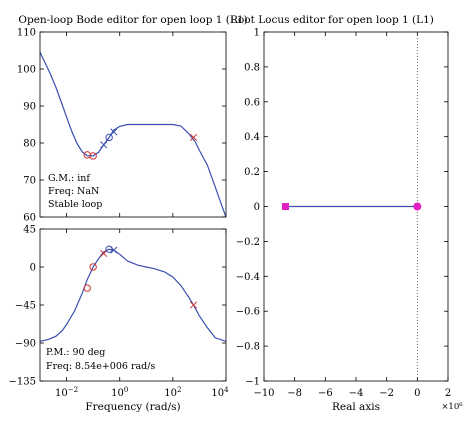  I want to click on phase-y-tick-labels: −135 −90 −45 0 45, so click(22, 306).